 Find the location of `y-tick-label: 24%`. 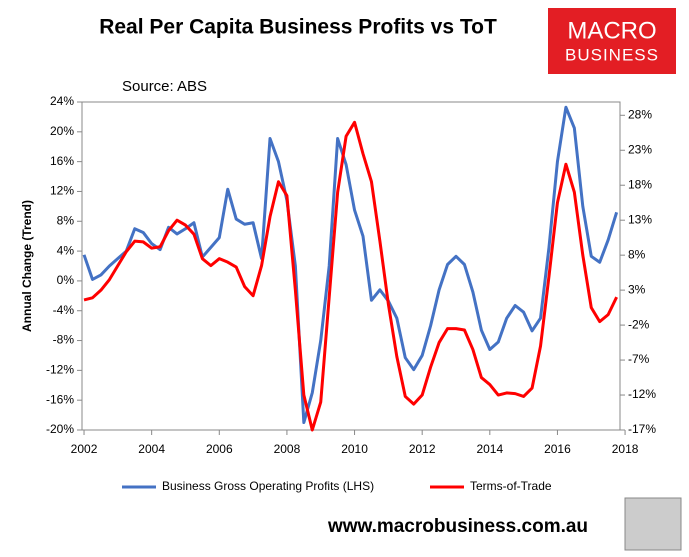

y-tick-label: 24% is located at coordinates (62, 101).